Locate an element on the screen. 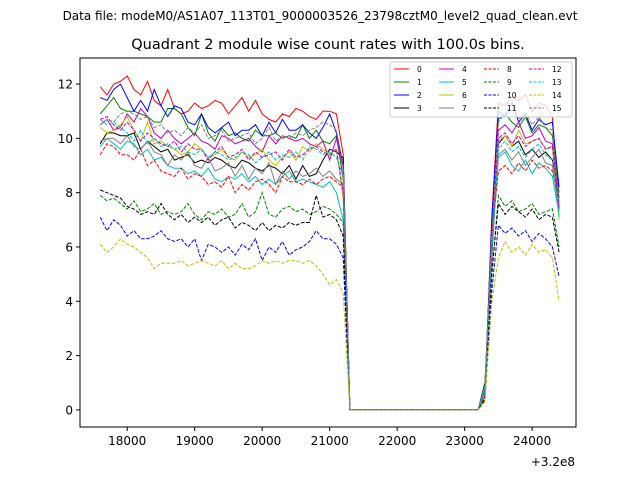  x-offset-label: +3.2e8 is located at coordinates (553, 462).